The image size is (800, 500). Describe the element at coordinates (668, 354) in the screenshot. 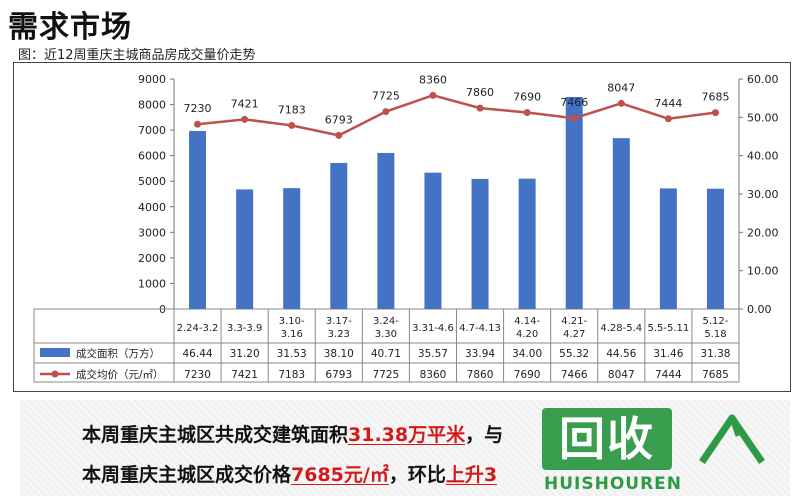

I see `area-table-value: 31.46` at that location.